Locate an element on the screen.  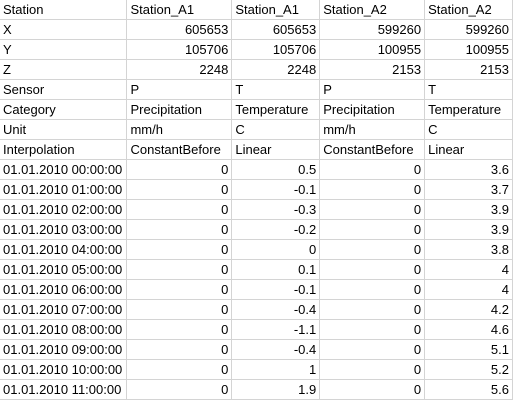
cell: 01.01.2010 01:00:00 is located at coordinates (64, 189).